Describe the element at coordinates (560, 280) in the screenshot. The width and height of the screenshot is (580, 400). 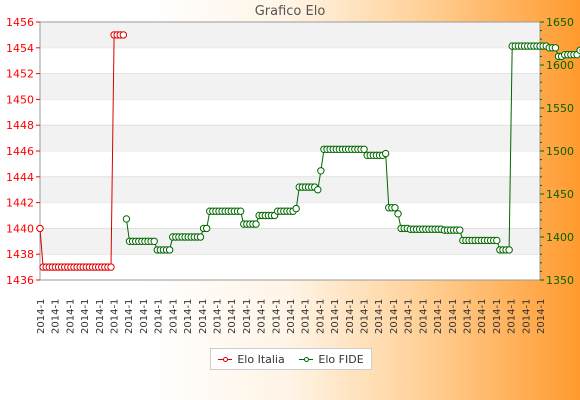
I see `y-right-tick-label: 1350` at that location.